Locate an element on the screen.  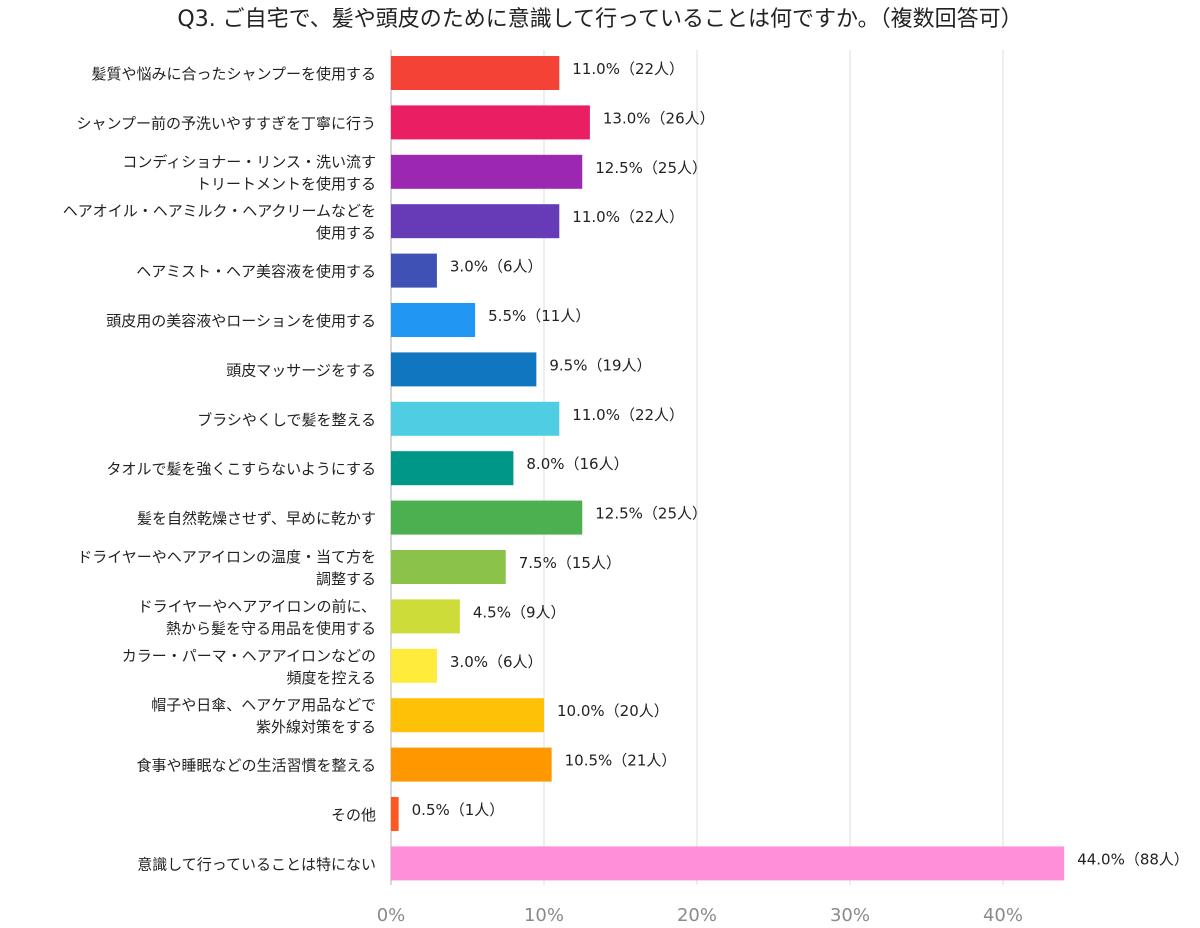
category-label: 髪を自然乾燥させず、早めに乾かす is located at coordinates (256, 519).